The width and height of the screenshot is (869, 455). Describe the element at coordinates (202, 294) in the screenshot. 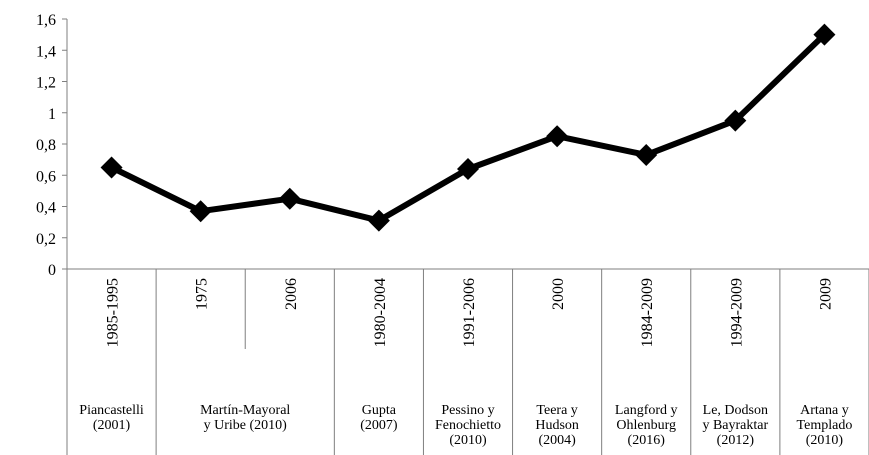

I see `x-period-label: 1975` at that location.